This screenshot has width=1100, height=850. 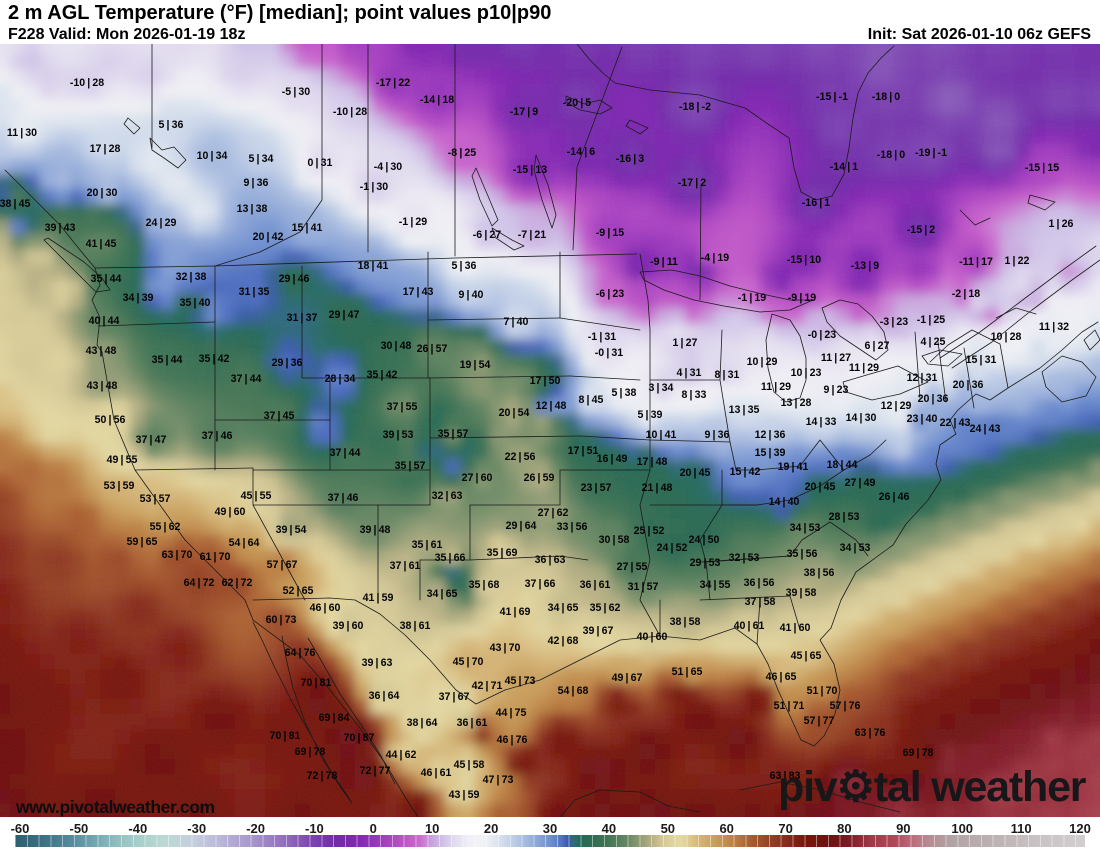 I want to click on svg-text: -9 | 11, so click(x=664, y=262).